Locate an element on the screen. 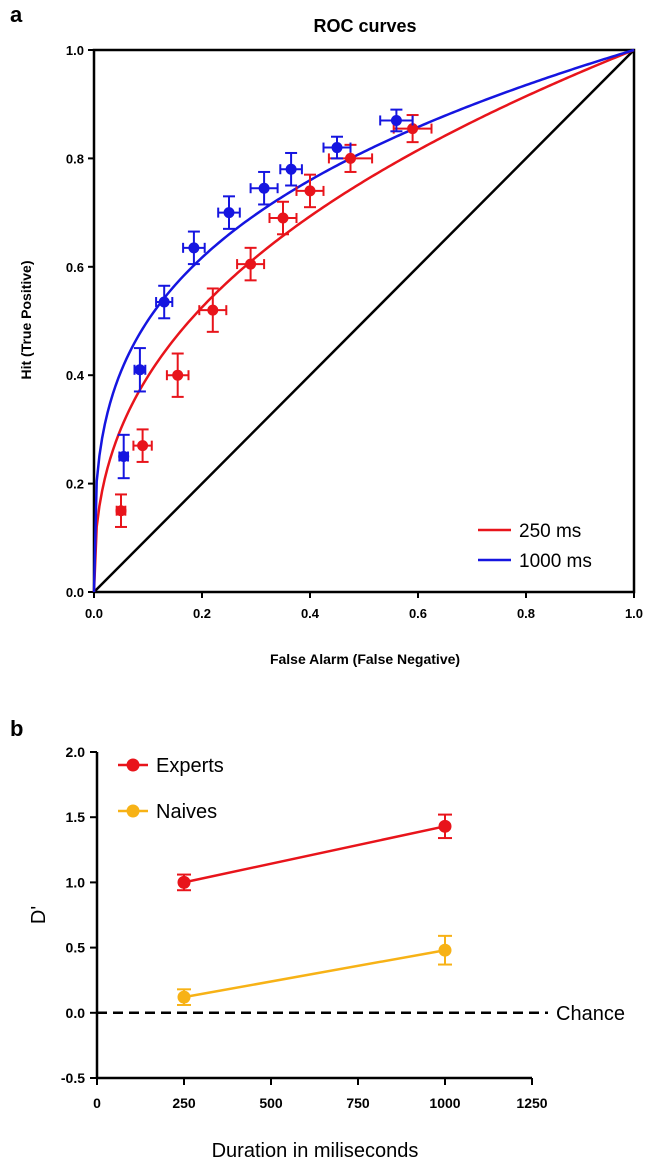 The image size is (662, 1161). x-tick-label: 1000 is located at coordinates (444, 1103).